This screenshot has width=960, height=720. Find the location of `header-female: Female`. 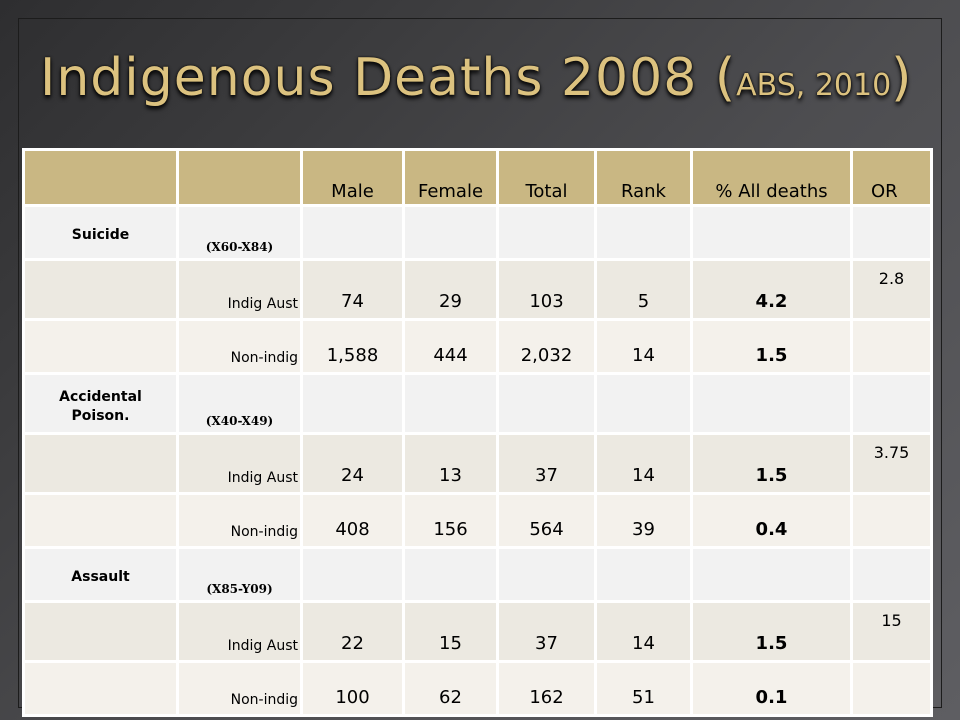

header-female: Female is located at coordinates (450, 177).